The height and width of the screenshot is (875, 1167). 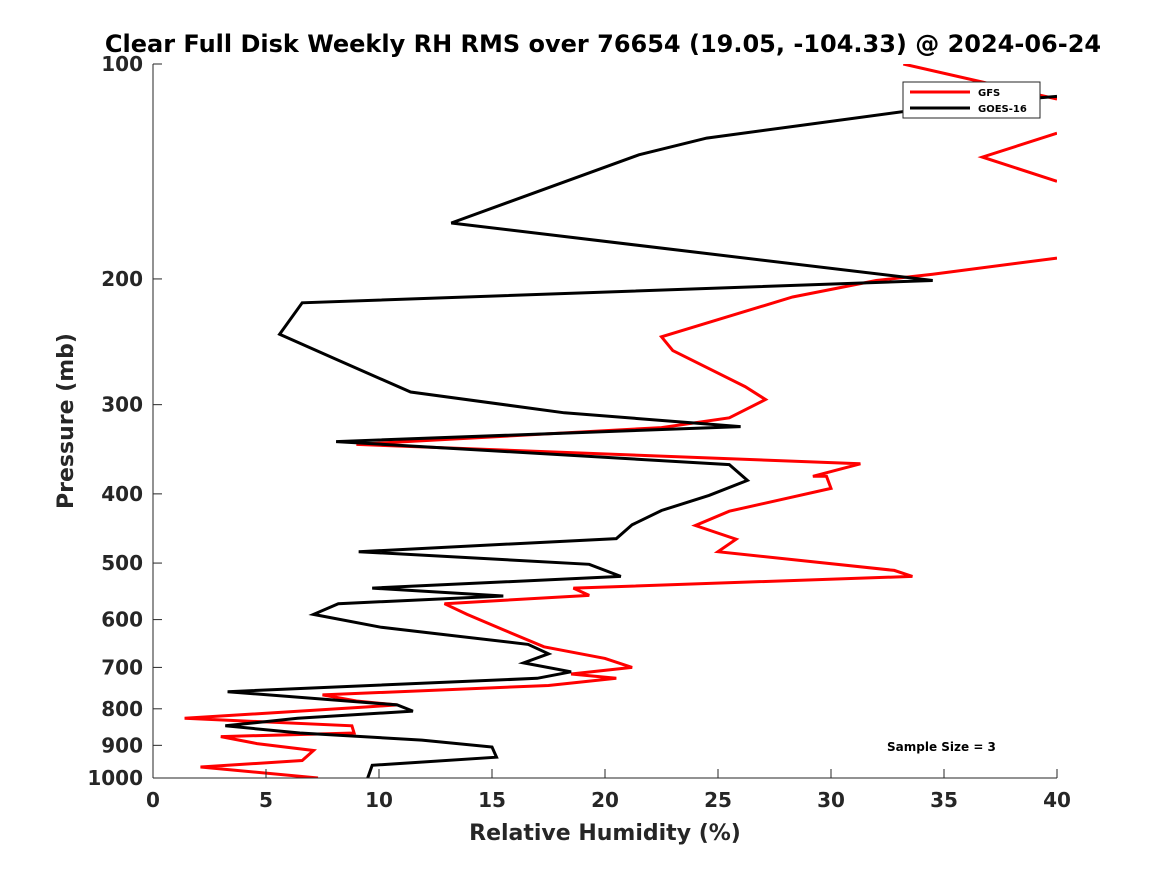 I want to click on x-tick-label: 35, so click(x=944, y=800).